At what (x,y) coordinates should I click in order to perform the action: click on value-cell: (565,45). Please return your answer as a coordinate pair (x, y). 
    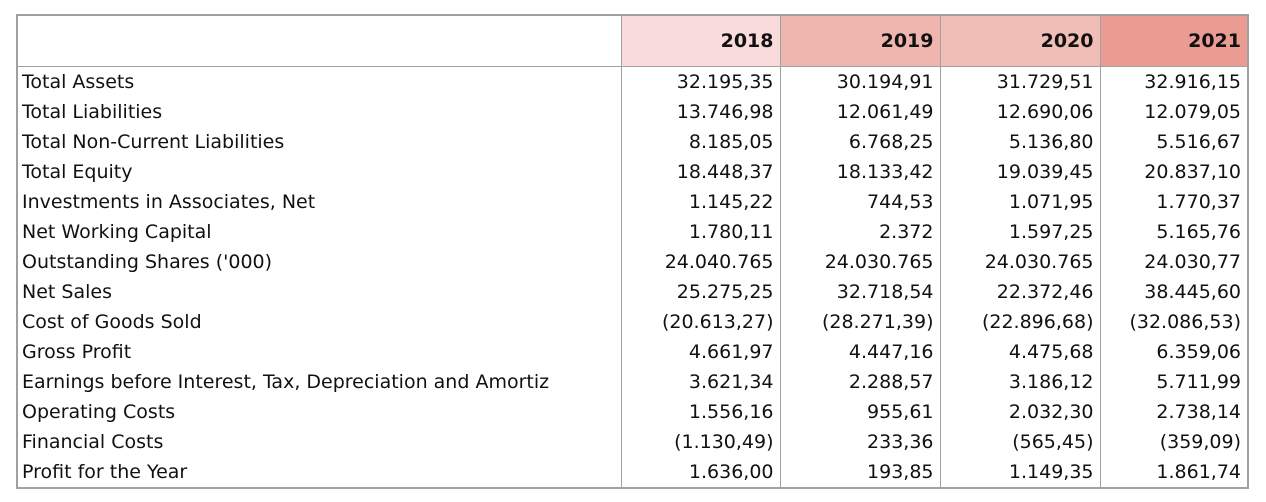
    Looking at the image, I should click on (1020, 442).